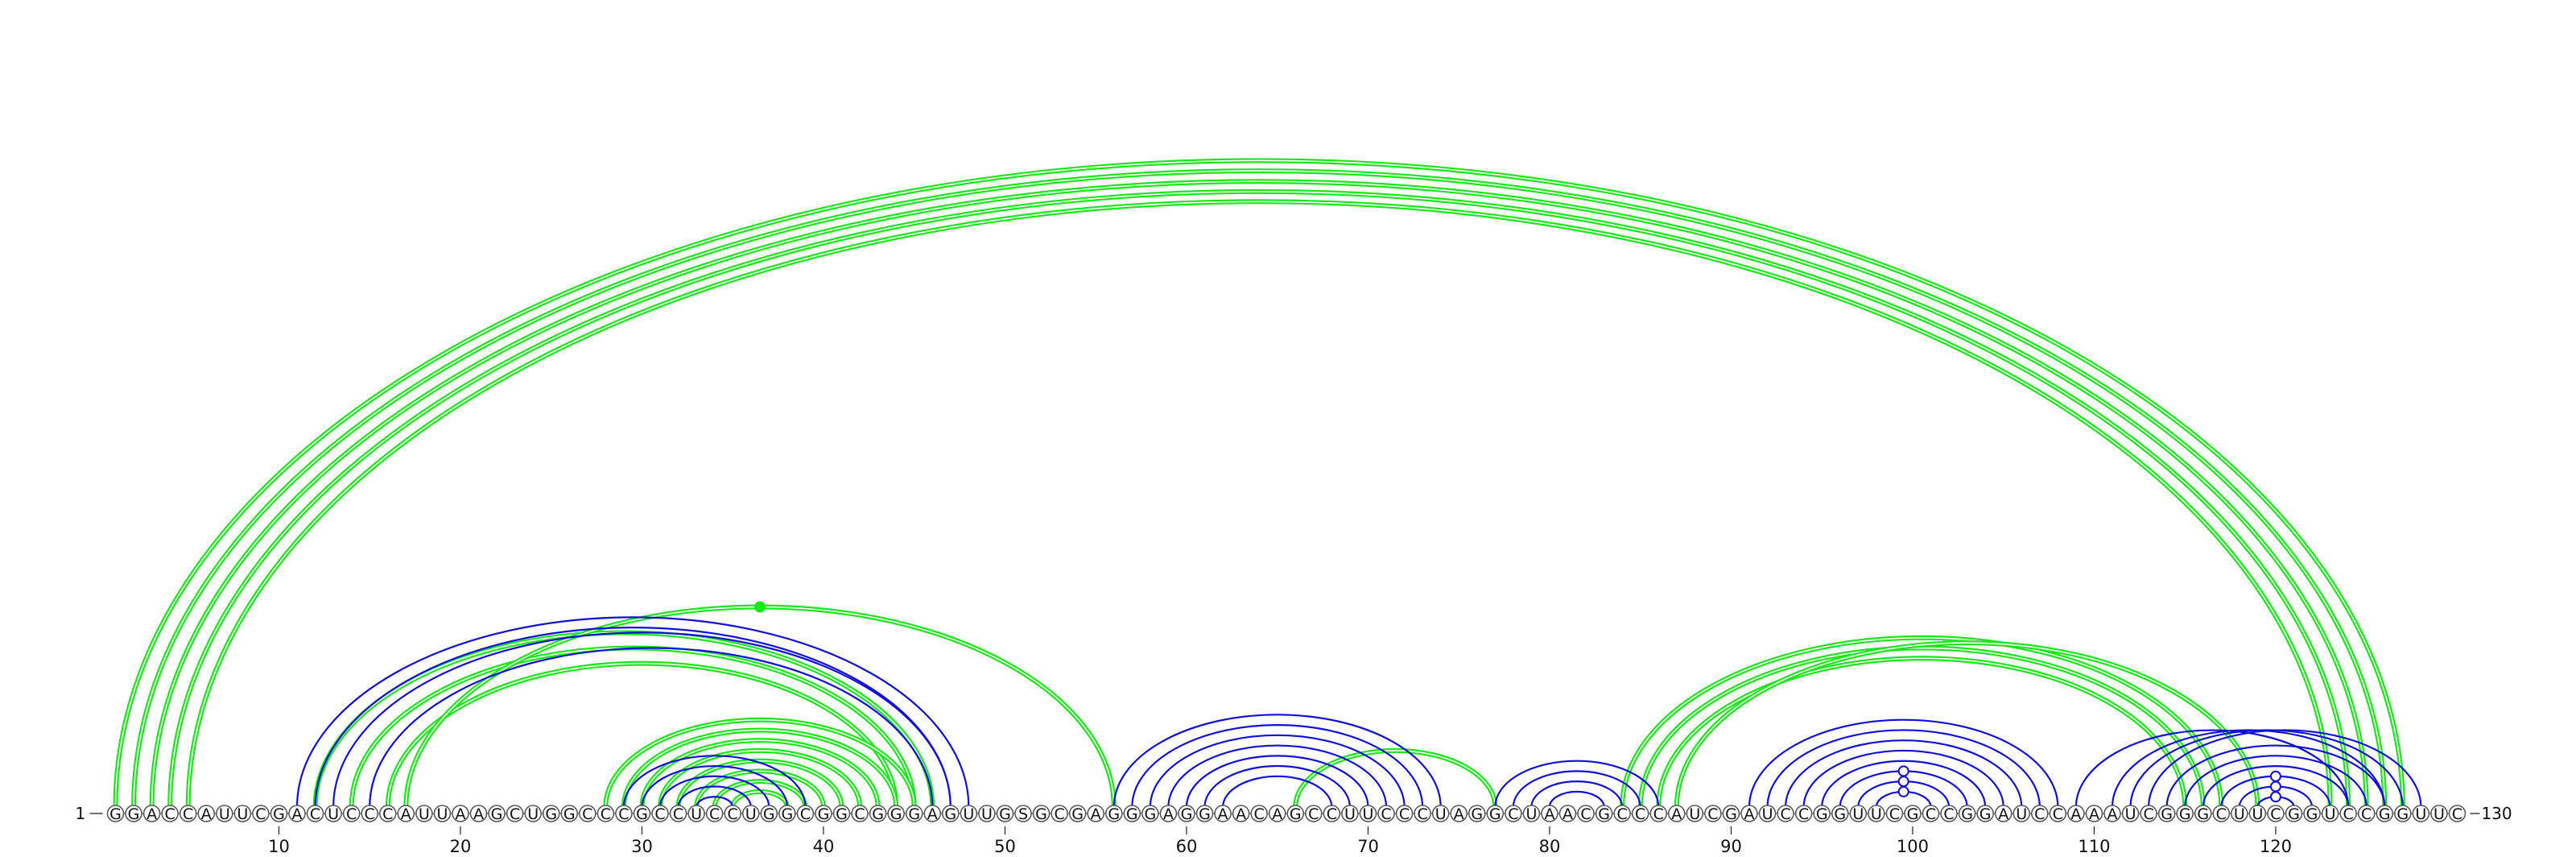 The height and width of the screenshot is (857, 2576). What do you see at coordinates (824, 846) in the screenshot?
I see `tick-label-40: 40` at bounding box center [824, 846].